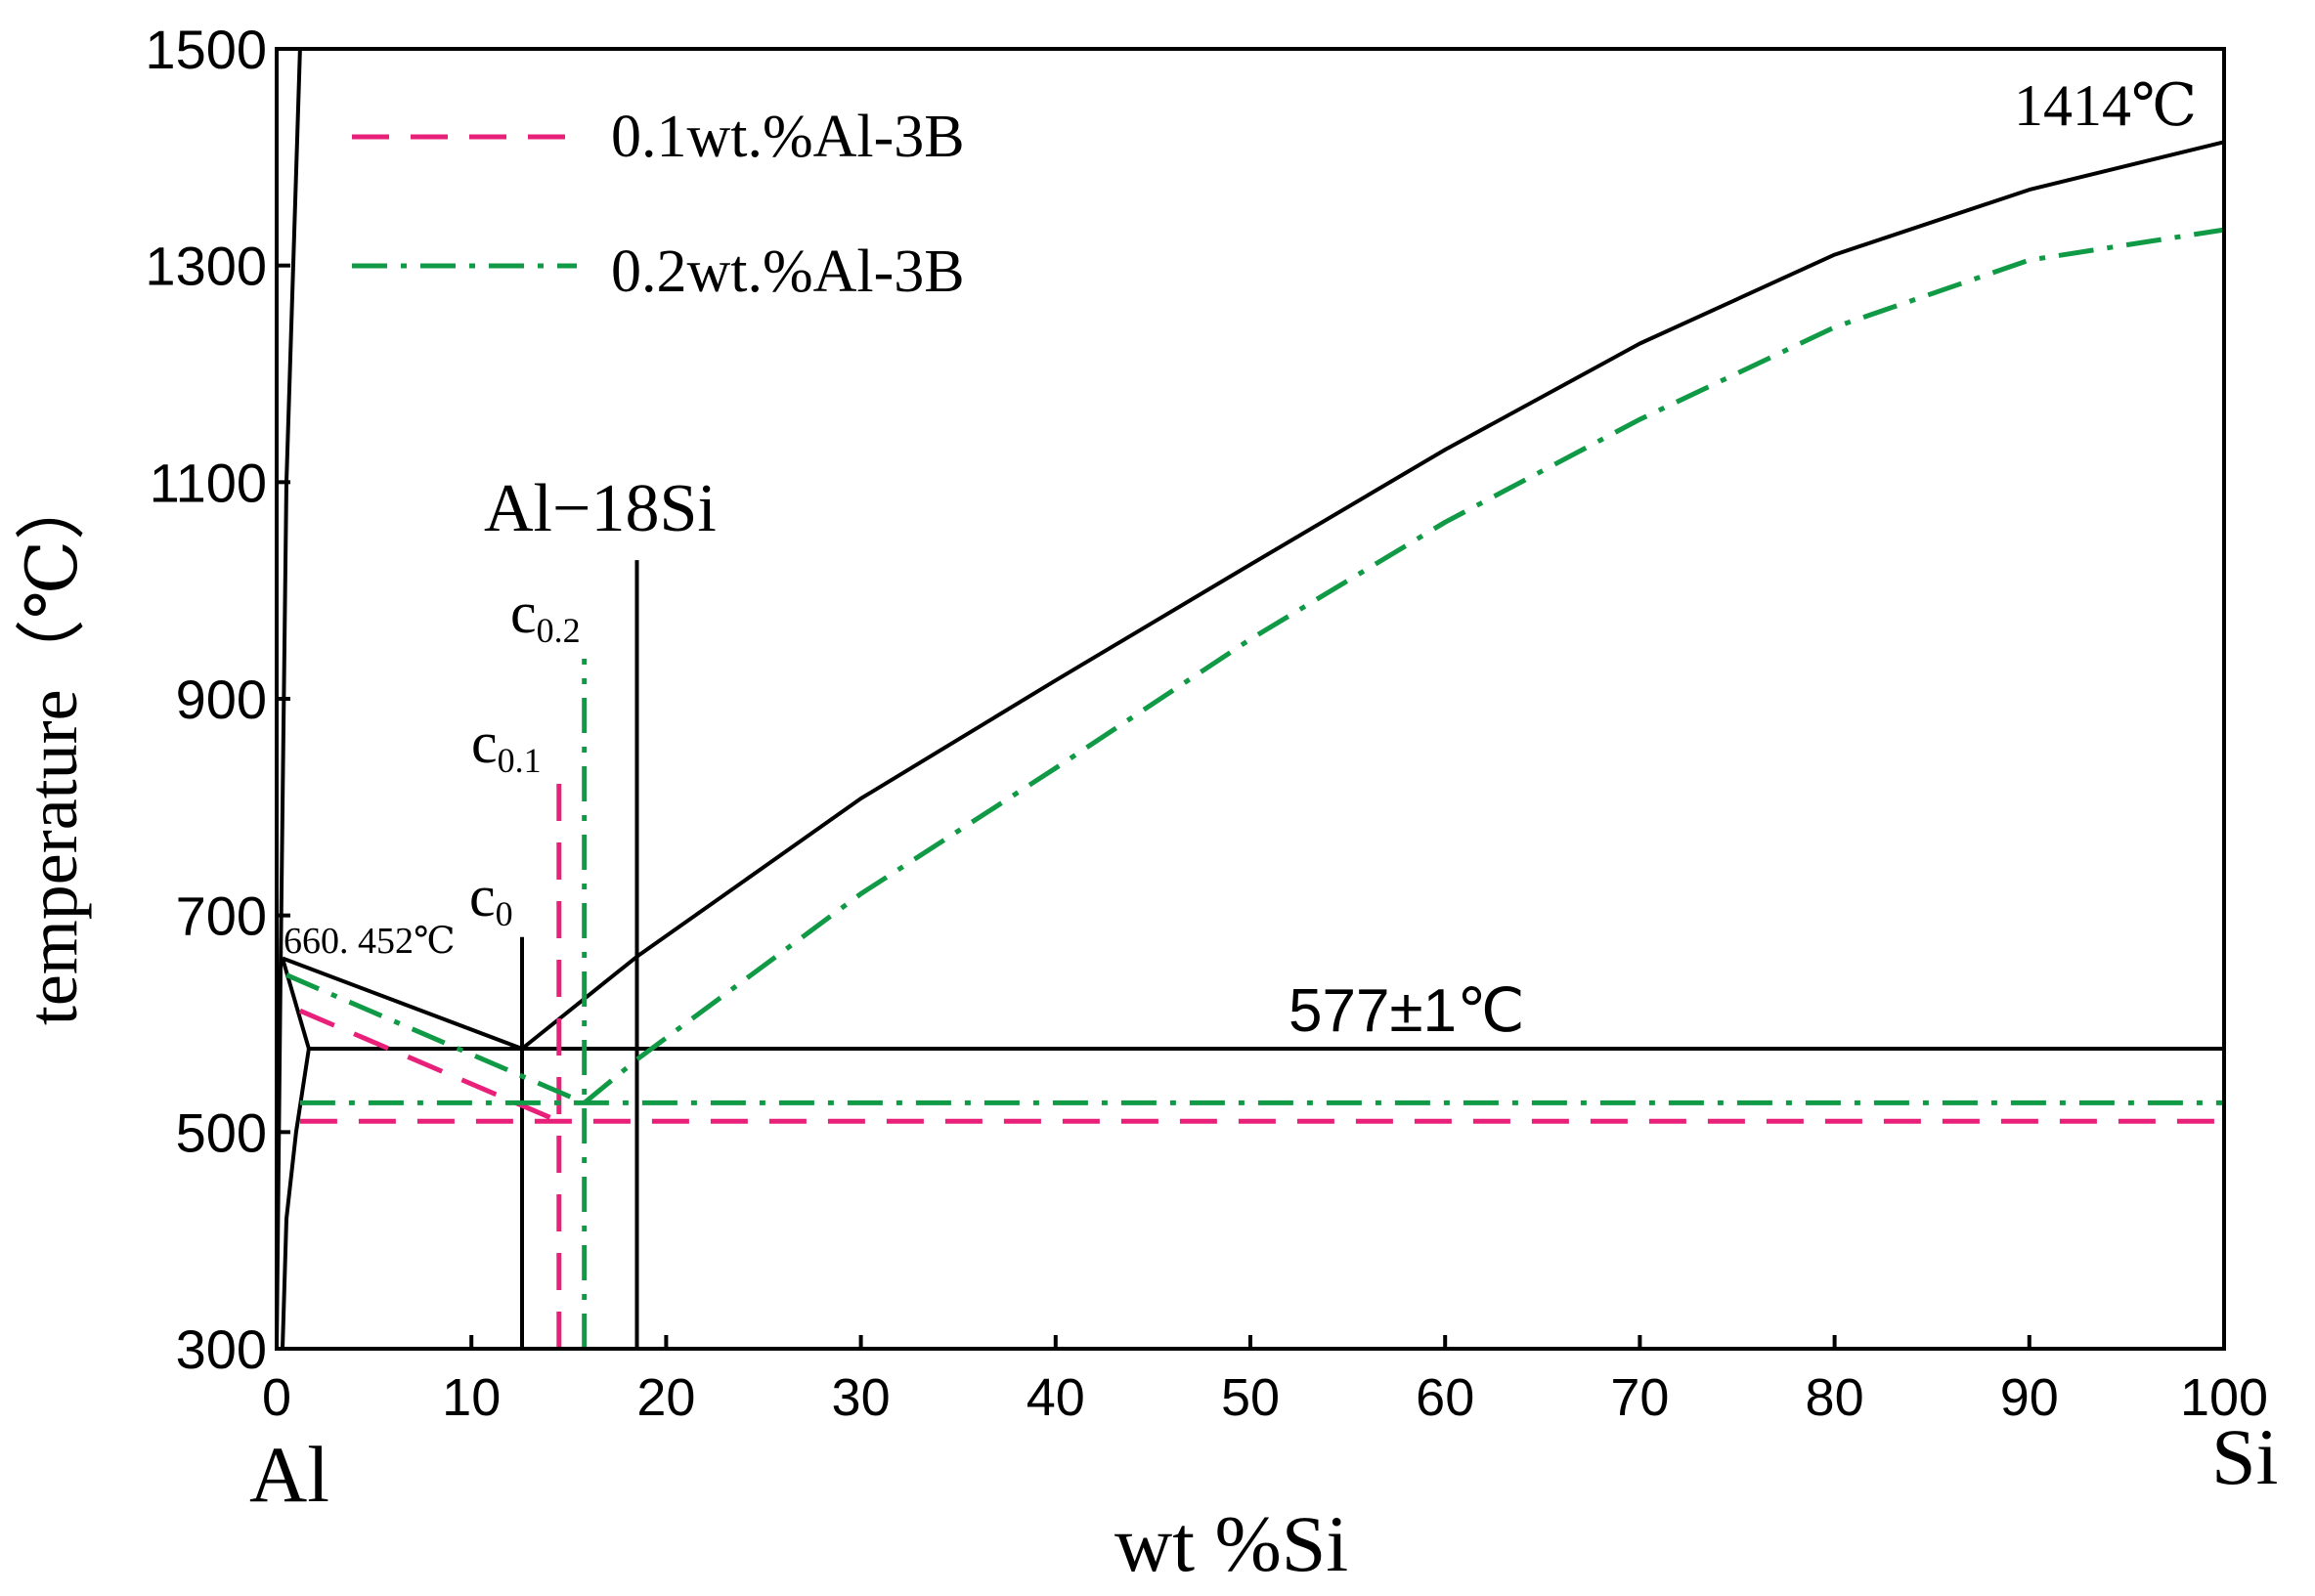 The image size is (2315, 1596). What do you see at coordinates (484, 743) in the screenshot?
I see `c01-label: c` at bounding box center [484, 743].